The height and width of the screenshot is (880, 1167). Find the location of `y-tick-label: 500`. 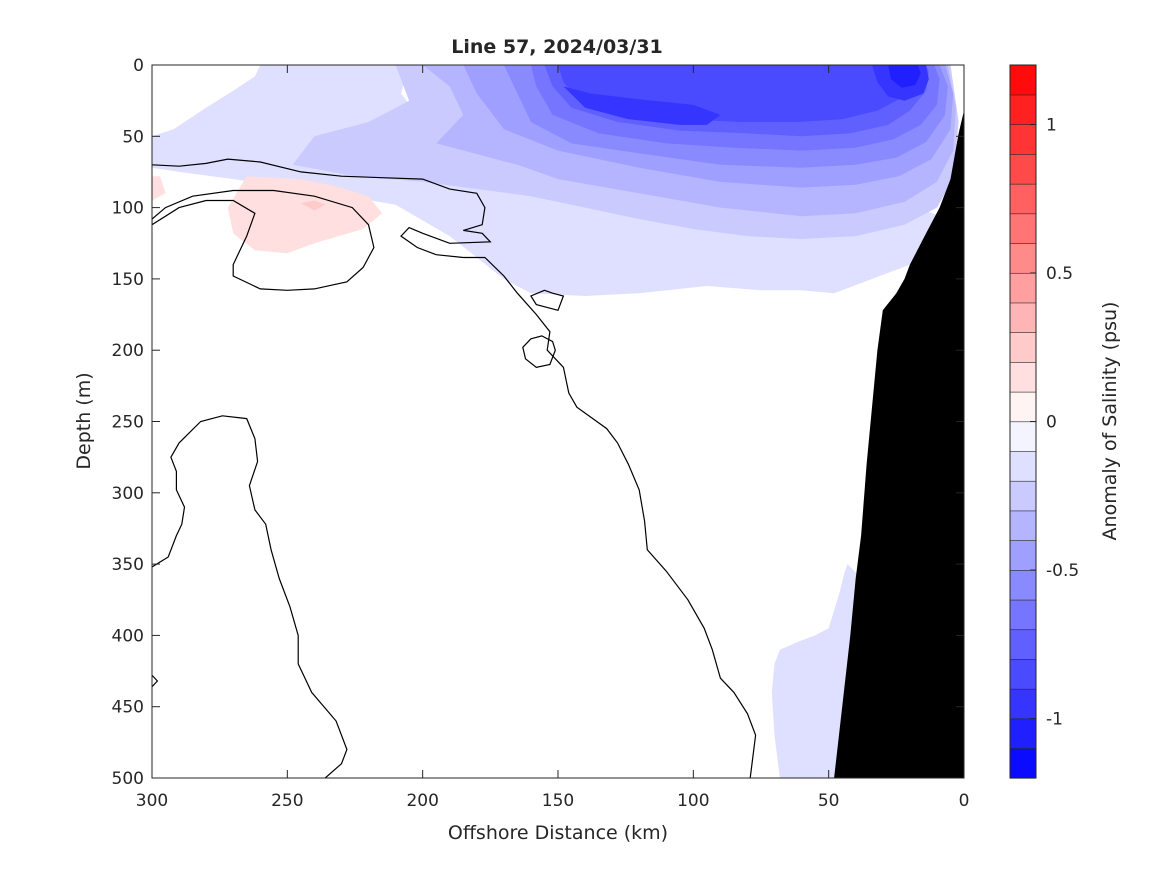

y-tick-label: 500 is located at coordinates (128, 779).